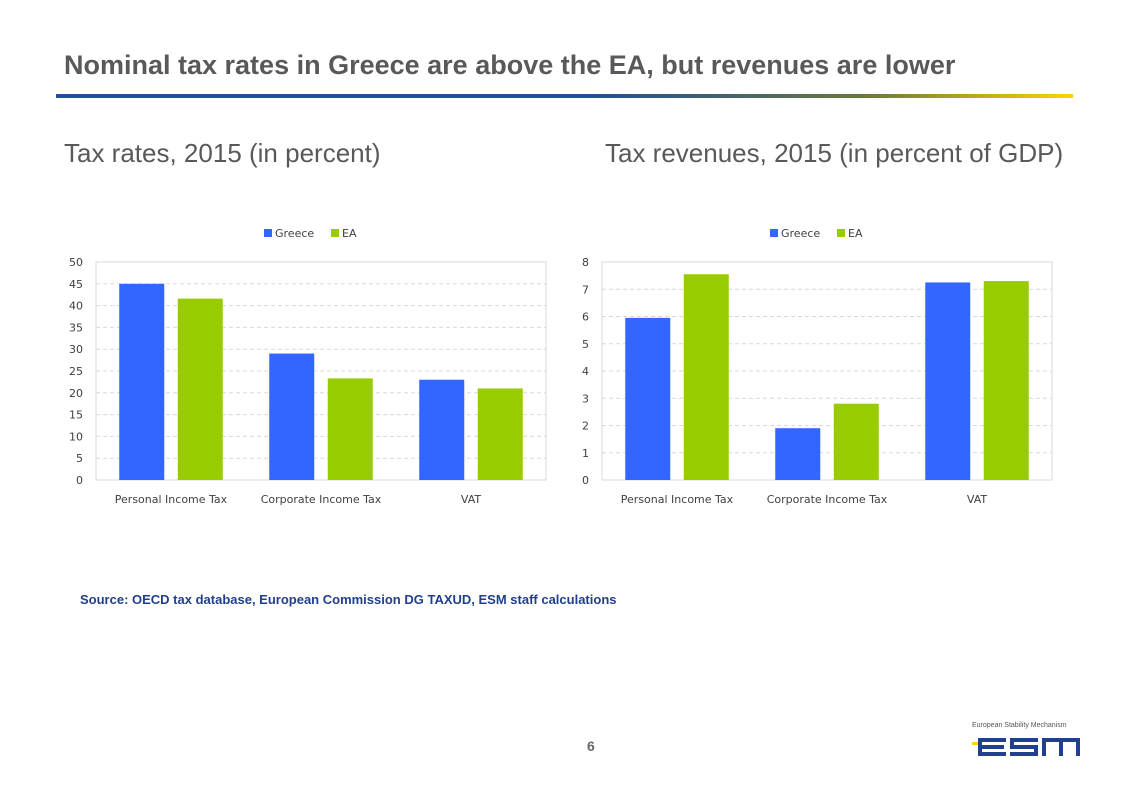 This screenshot has width=1122, height=794. Describe the element at coordinates (585, 289) in the screenshot. I see `y-tick-label: 7` at that location.